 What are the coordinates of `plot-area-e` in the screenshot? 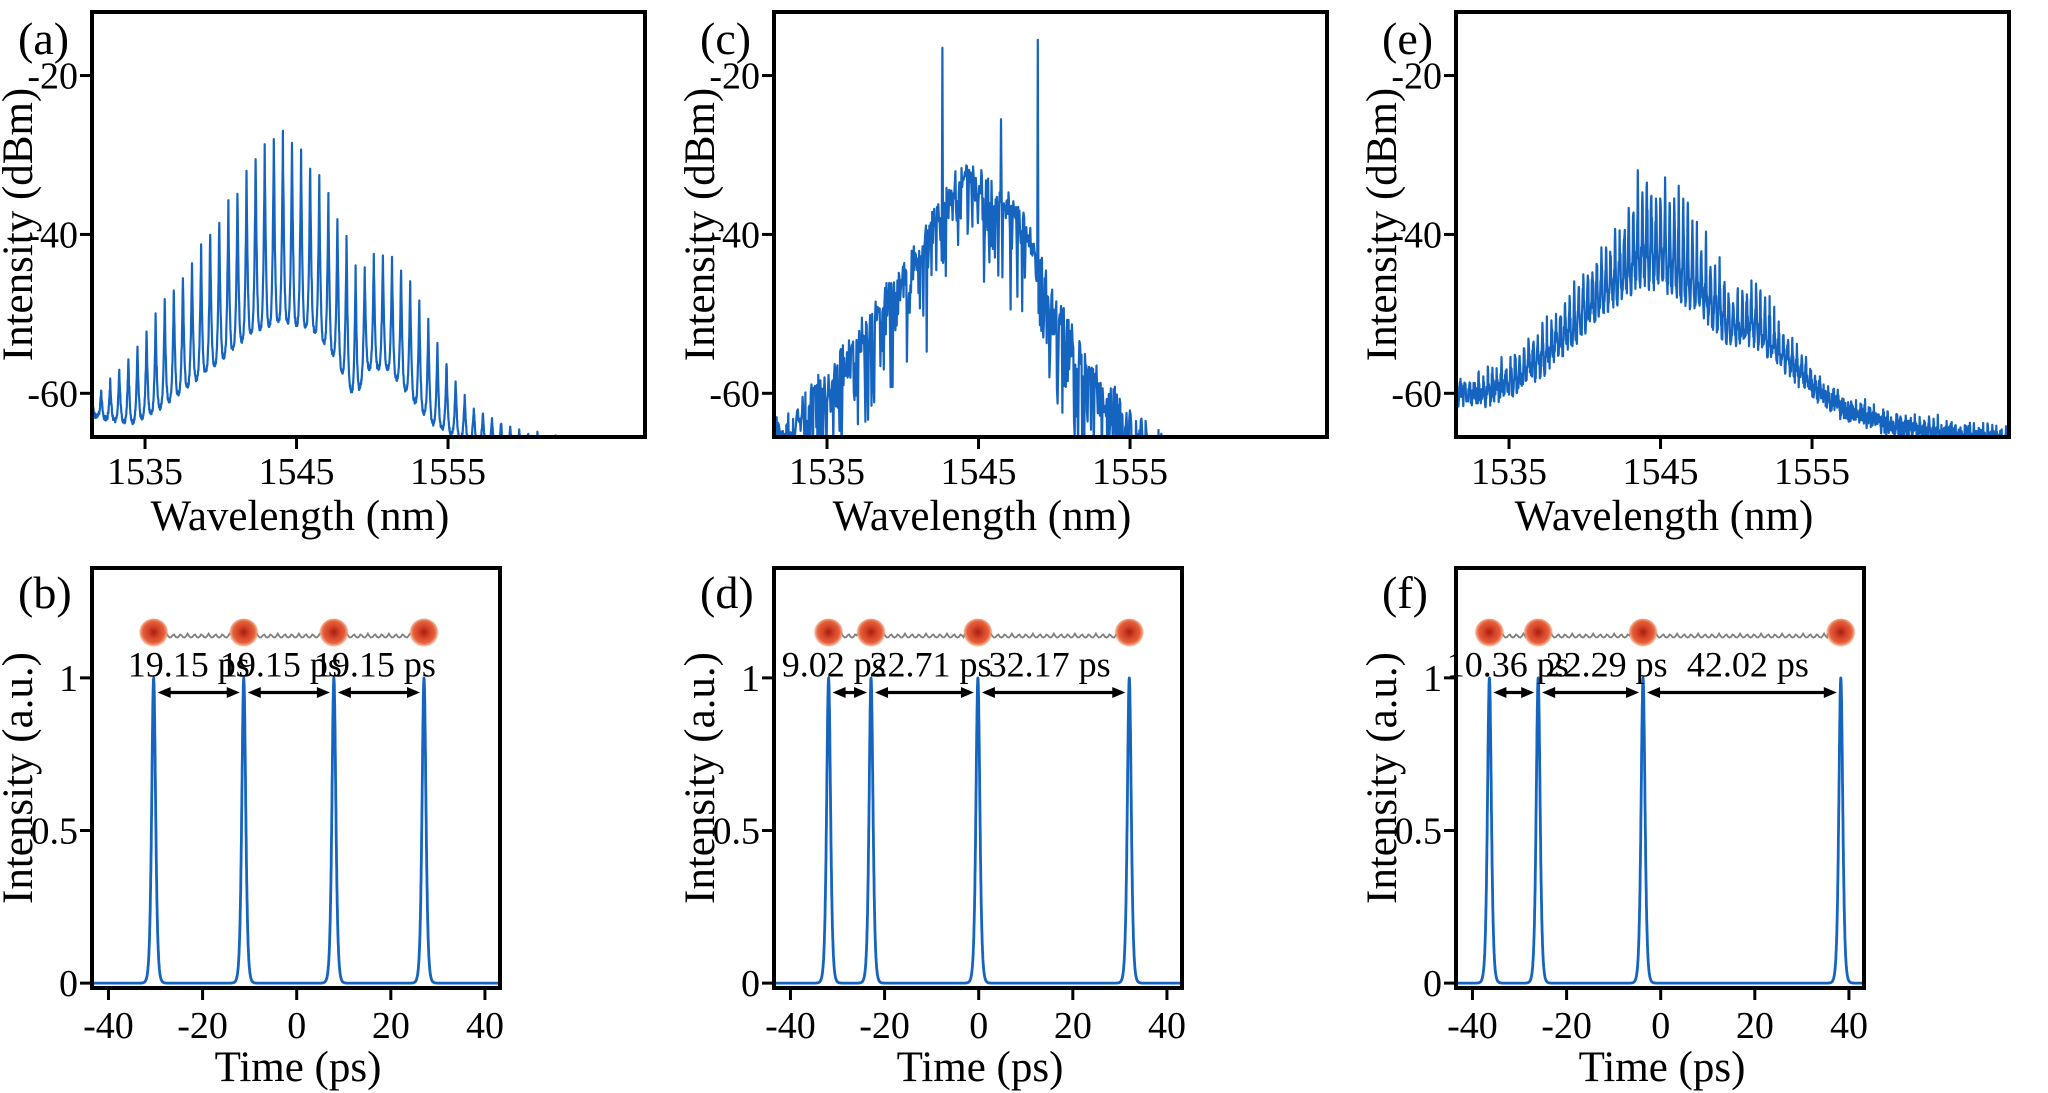 It's located at (1732, 303).